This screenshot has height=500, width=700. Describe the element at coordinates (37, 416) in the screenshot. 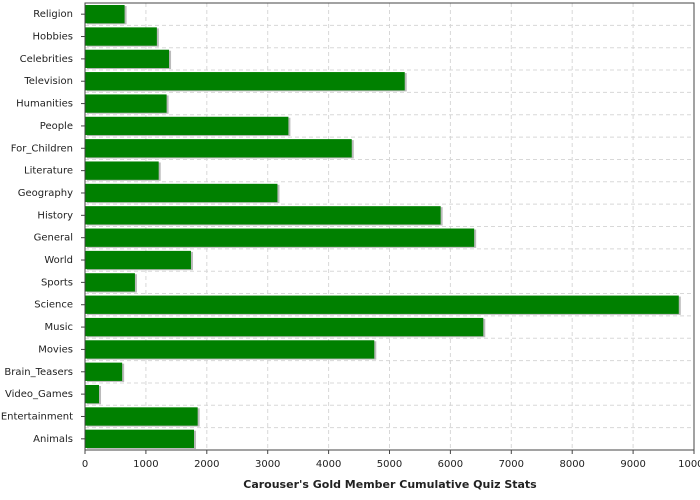

I see `y-tick-label: Entertainment` at that location.